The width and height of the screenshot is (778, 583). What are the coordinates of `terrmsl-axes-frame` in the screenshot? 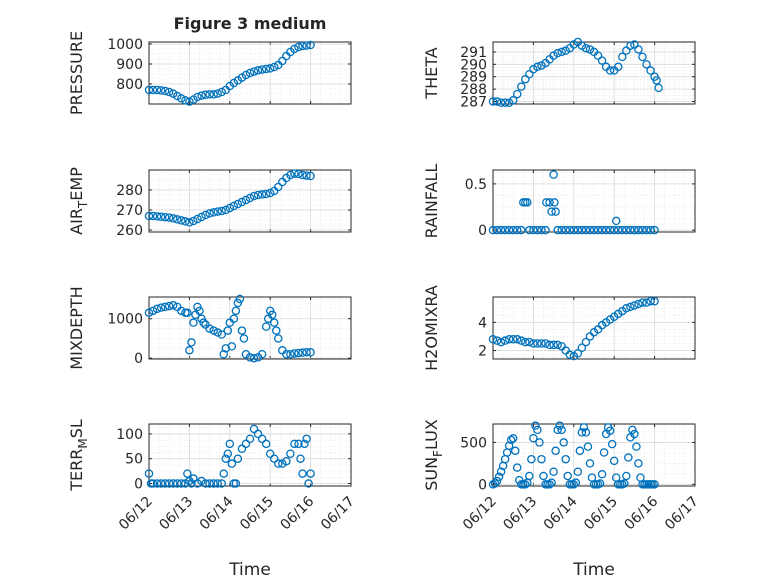 It's located at (250, 455).